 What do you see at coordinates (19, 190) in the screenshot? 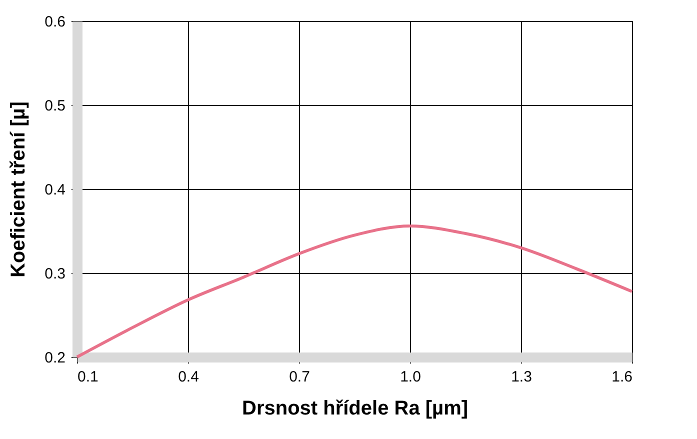
I see `y-axis-title: Koeficient tření [µ]` at bounding box center [19, 190].